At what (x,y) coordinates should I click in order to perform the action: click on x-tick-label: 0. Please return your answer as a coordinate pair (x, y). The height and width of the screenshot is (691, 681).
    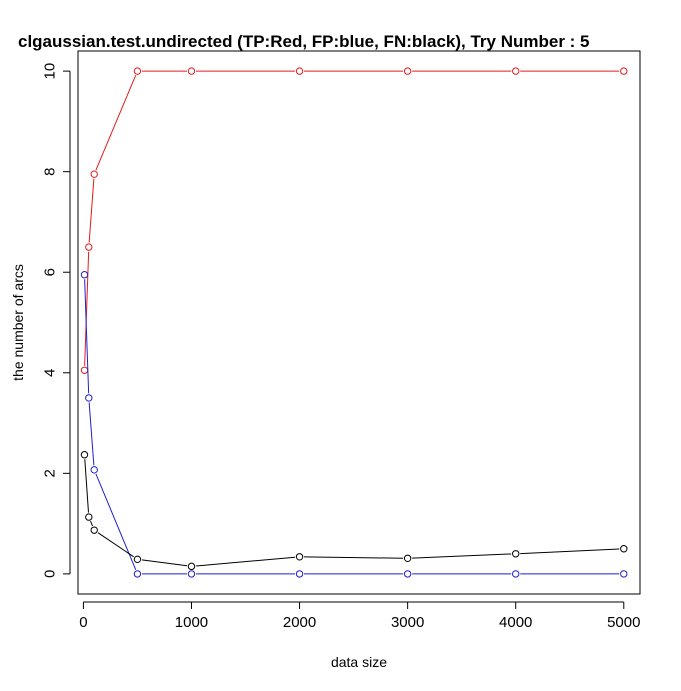
    Looking at the image, I should click on (83, 622).